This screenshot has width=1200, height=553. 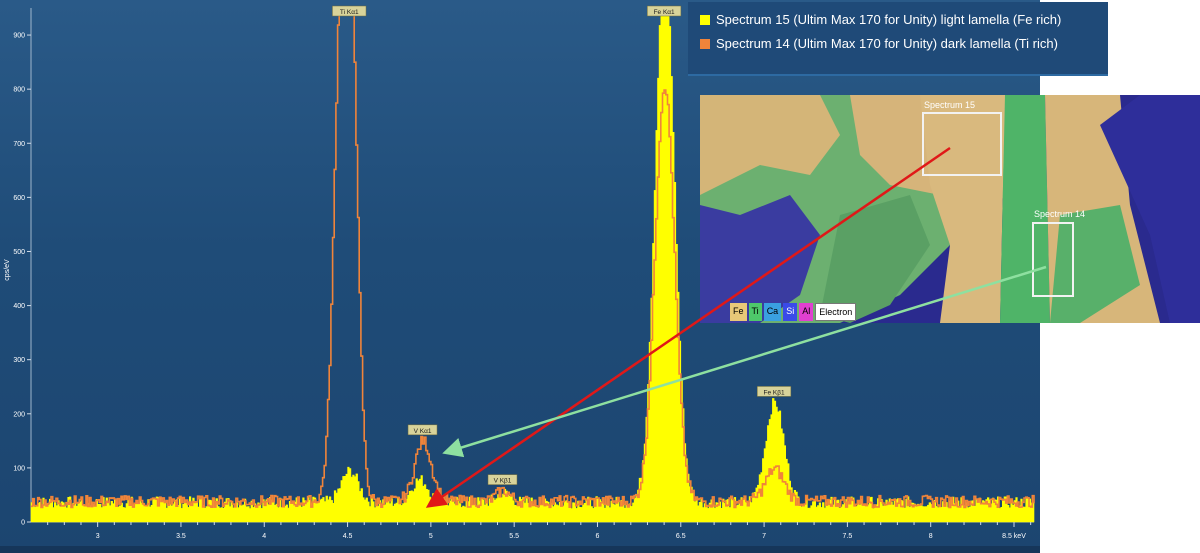 I want to click on x-tick-label: 5, so click(x=431, y=536).